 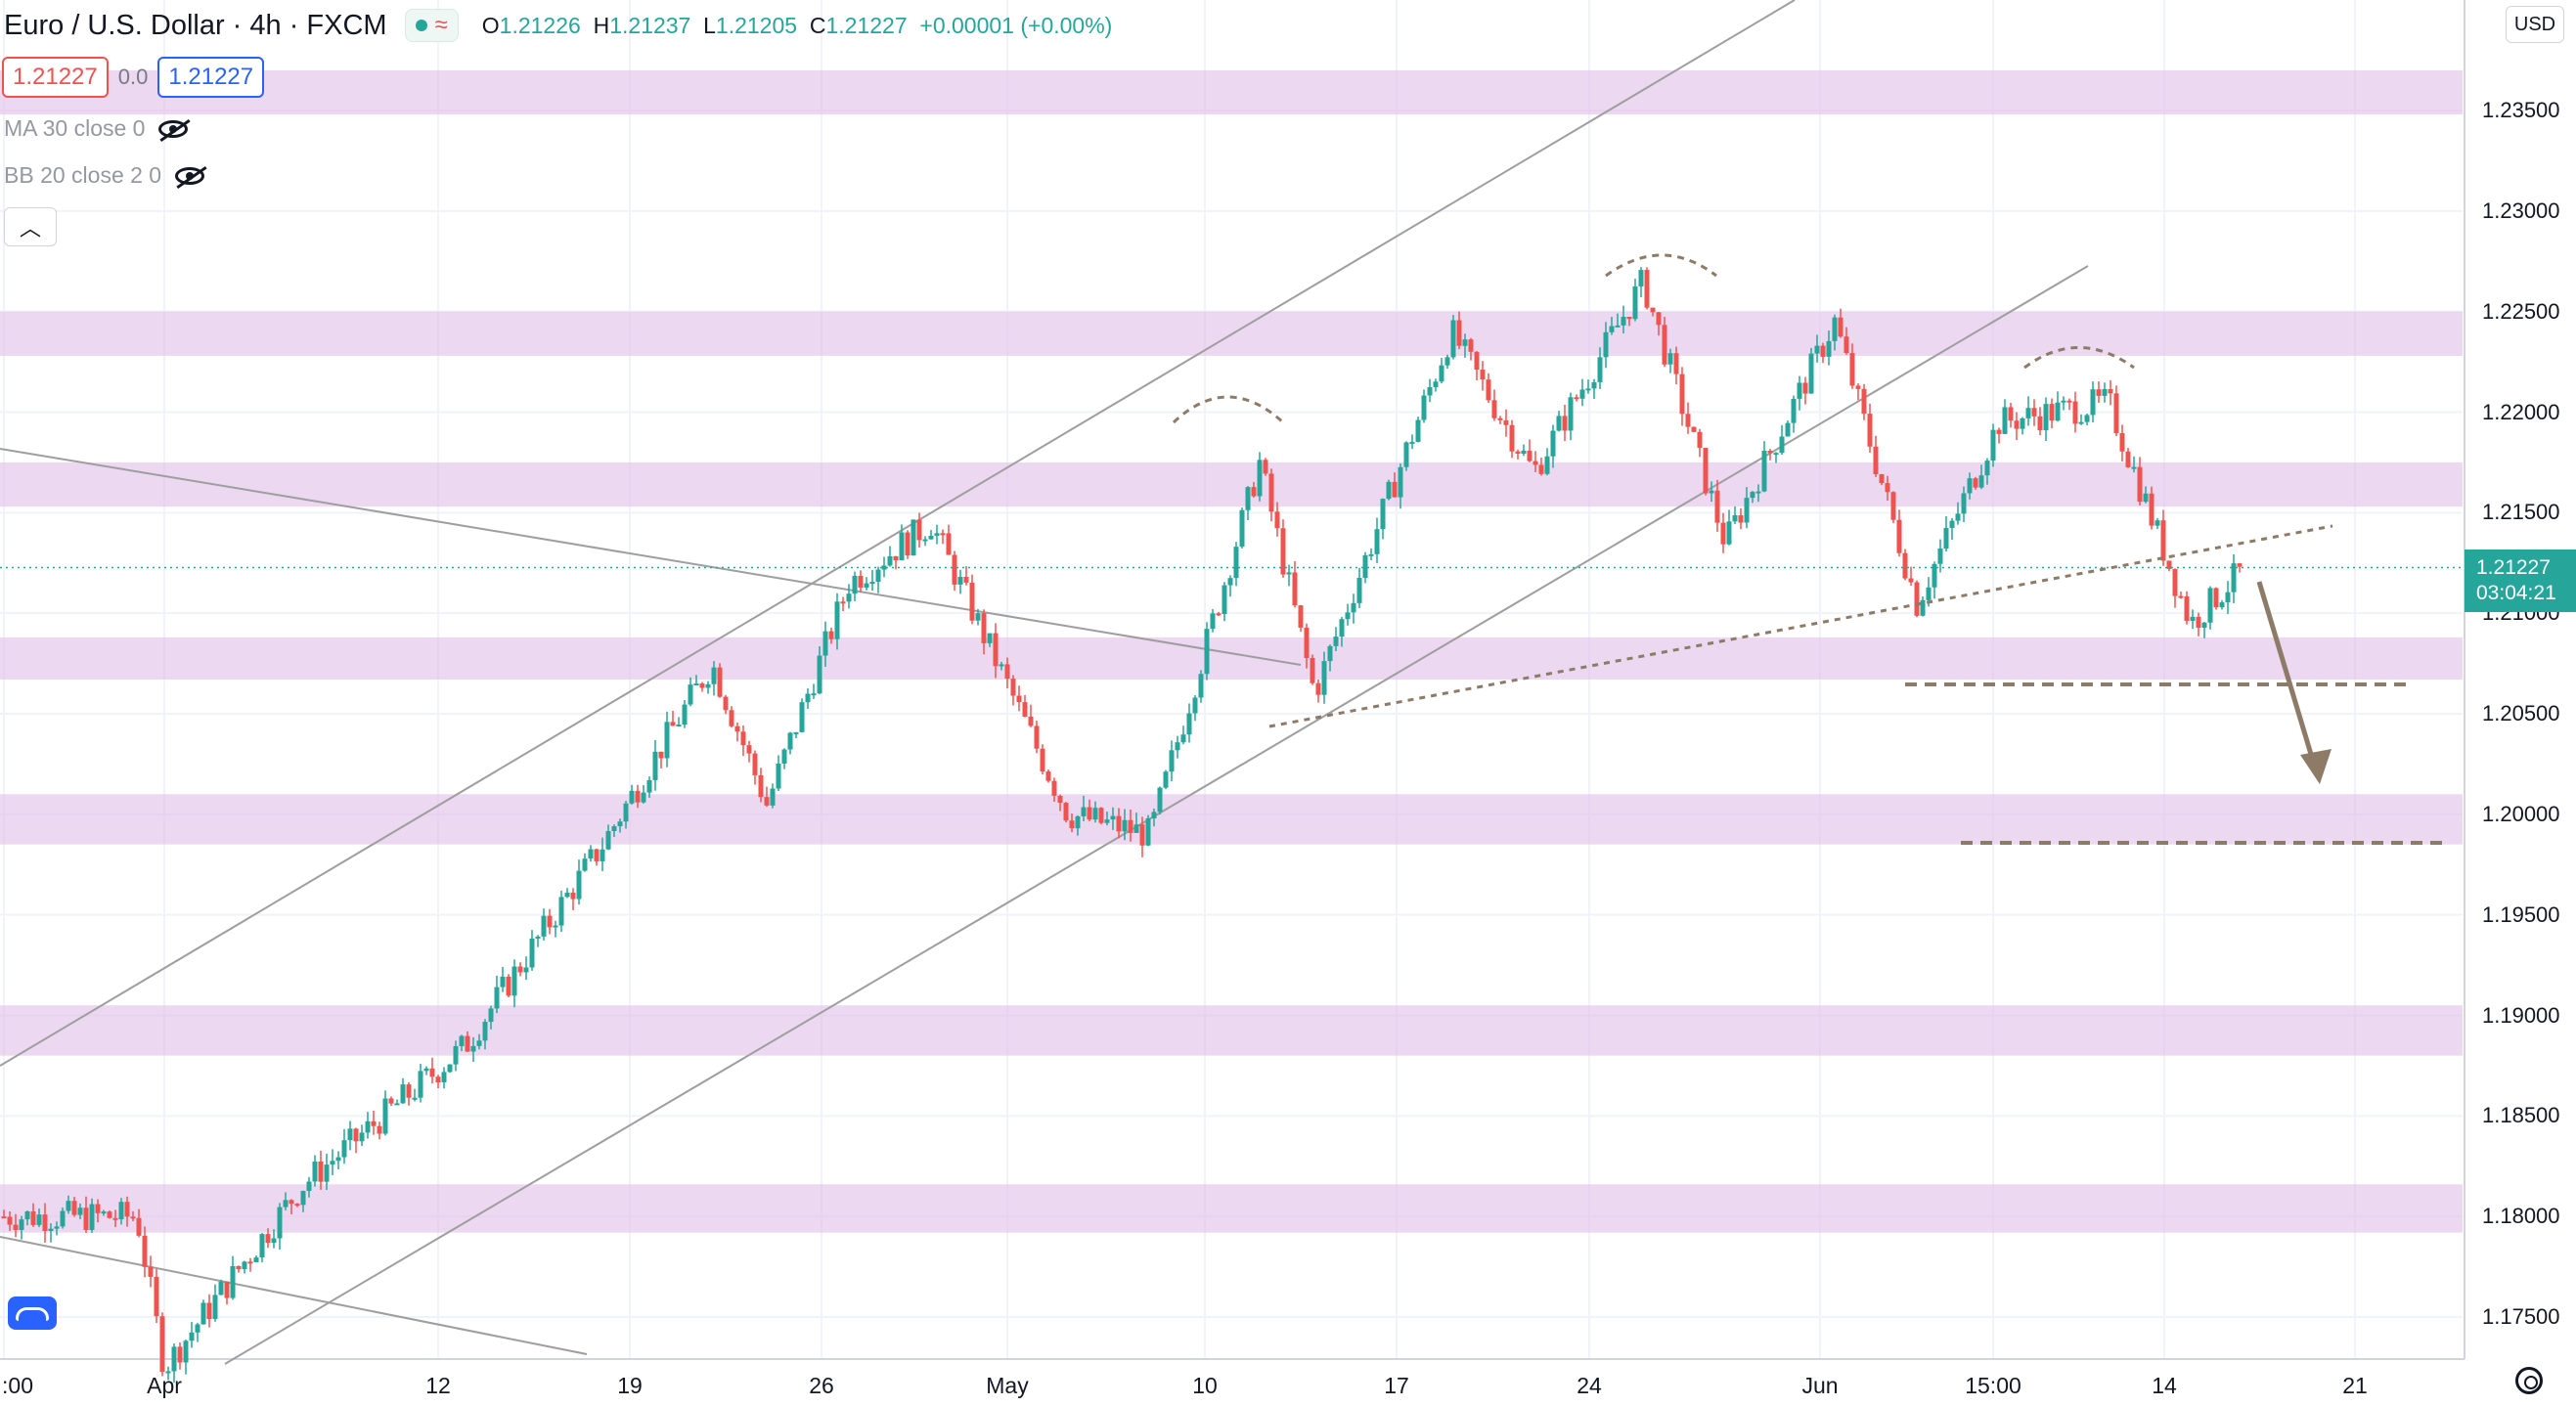 I want to click on buy-button: 1.21227, so click(x=211, y=78).